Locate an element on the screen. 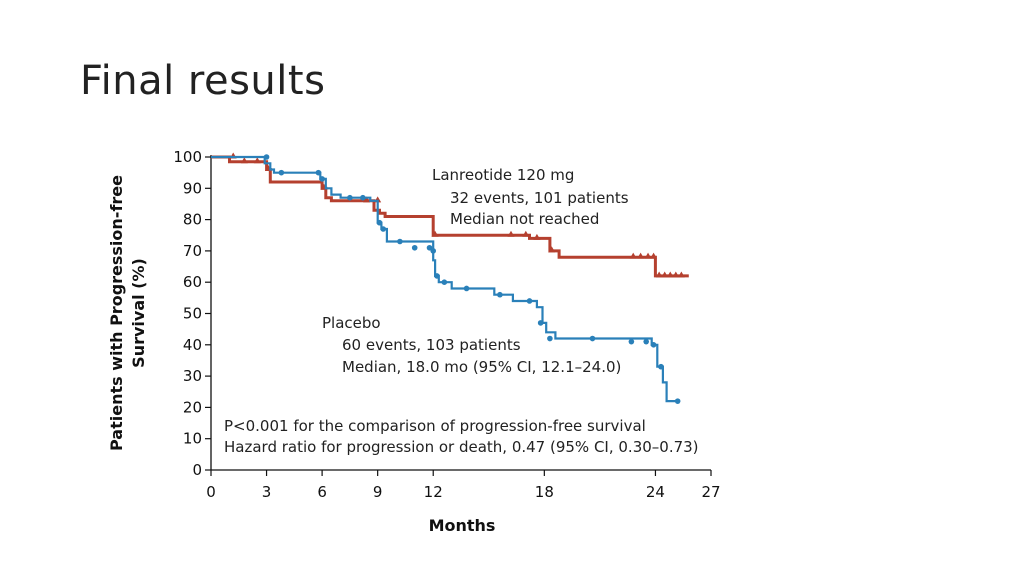  y-tick-label: 20 is located at coordinates (192, 407).